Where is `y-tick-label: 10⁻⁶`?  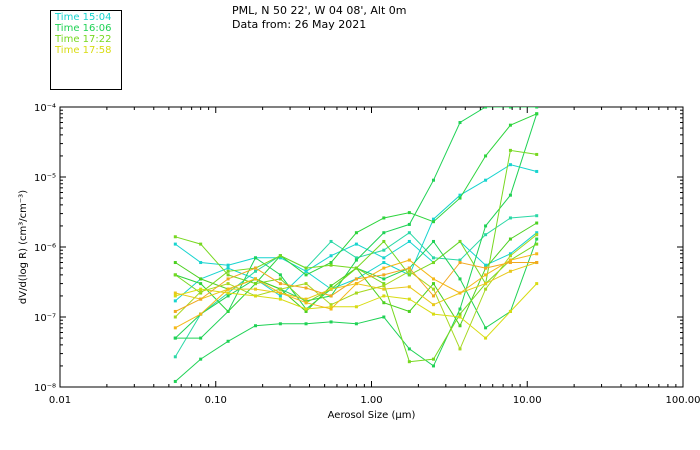
y-tick-label: 10⁻⁶ is located at coordinates (45, 248).